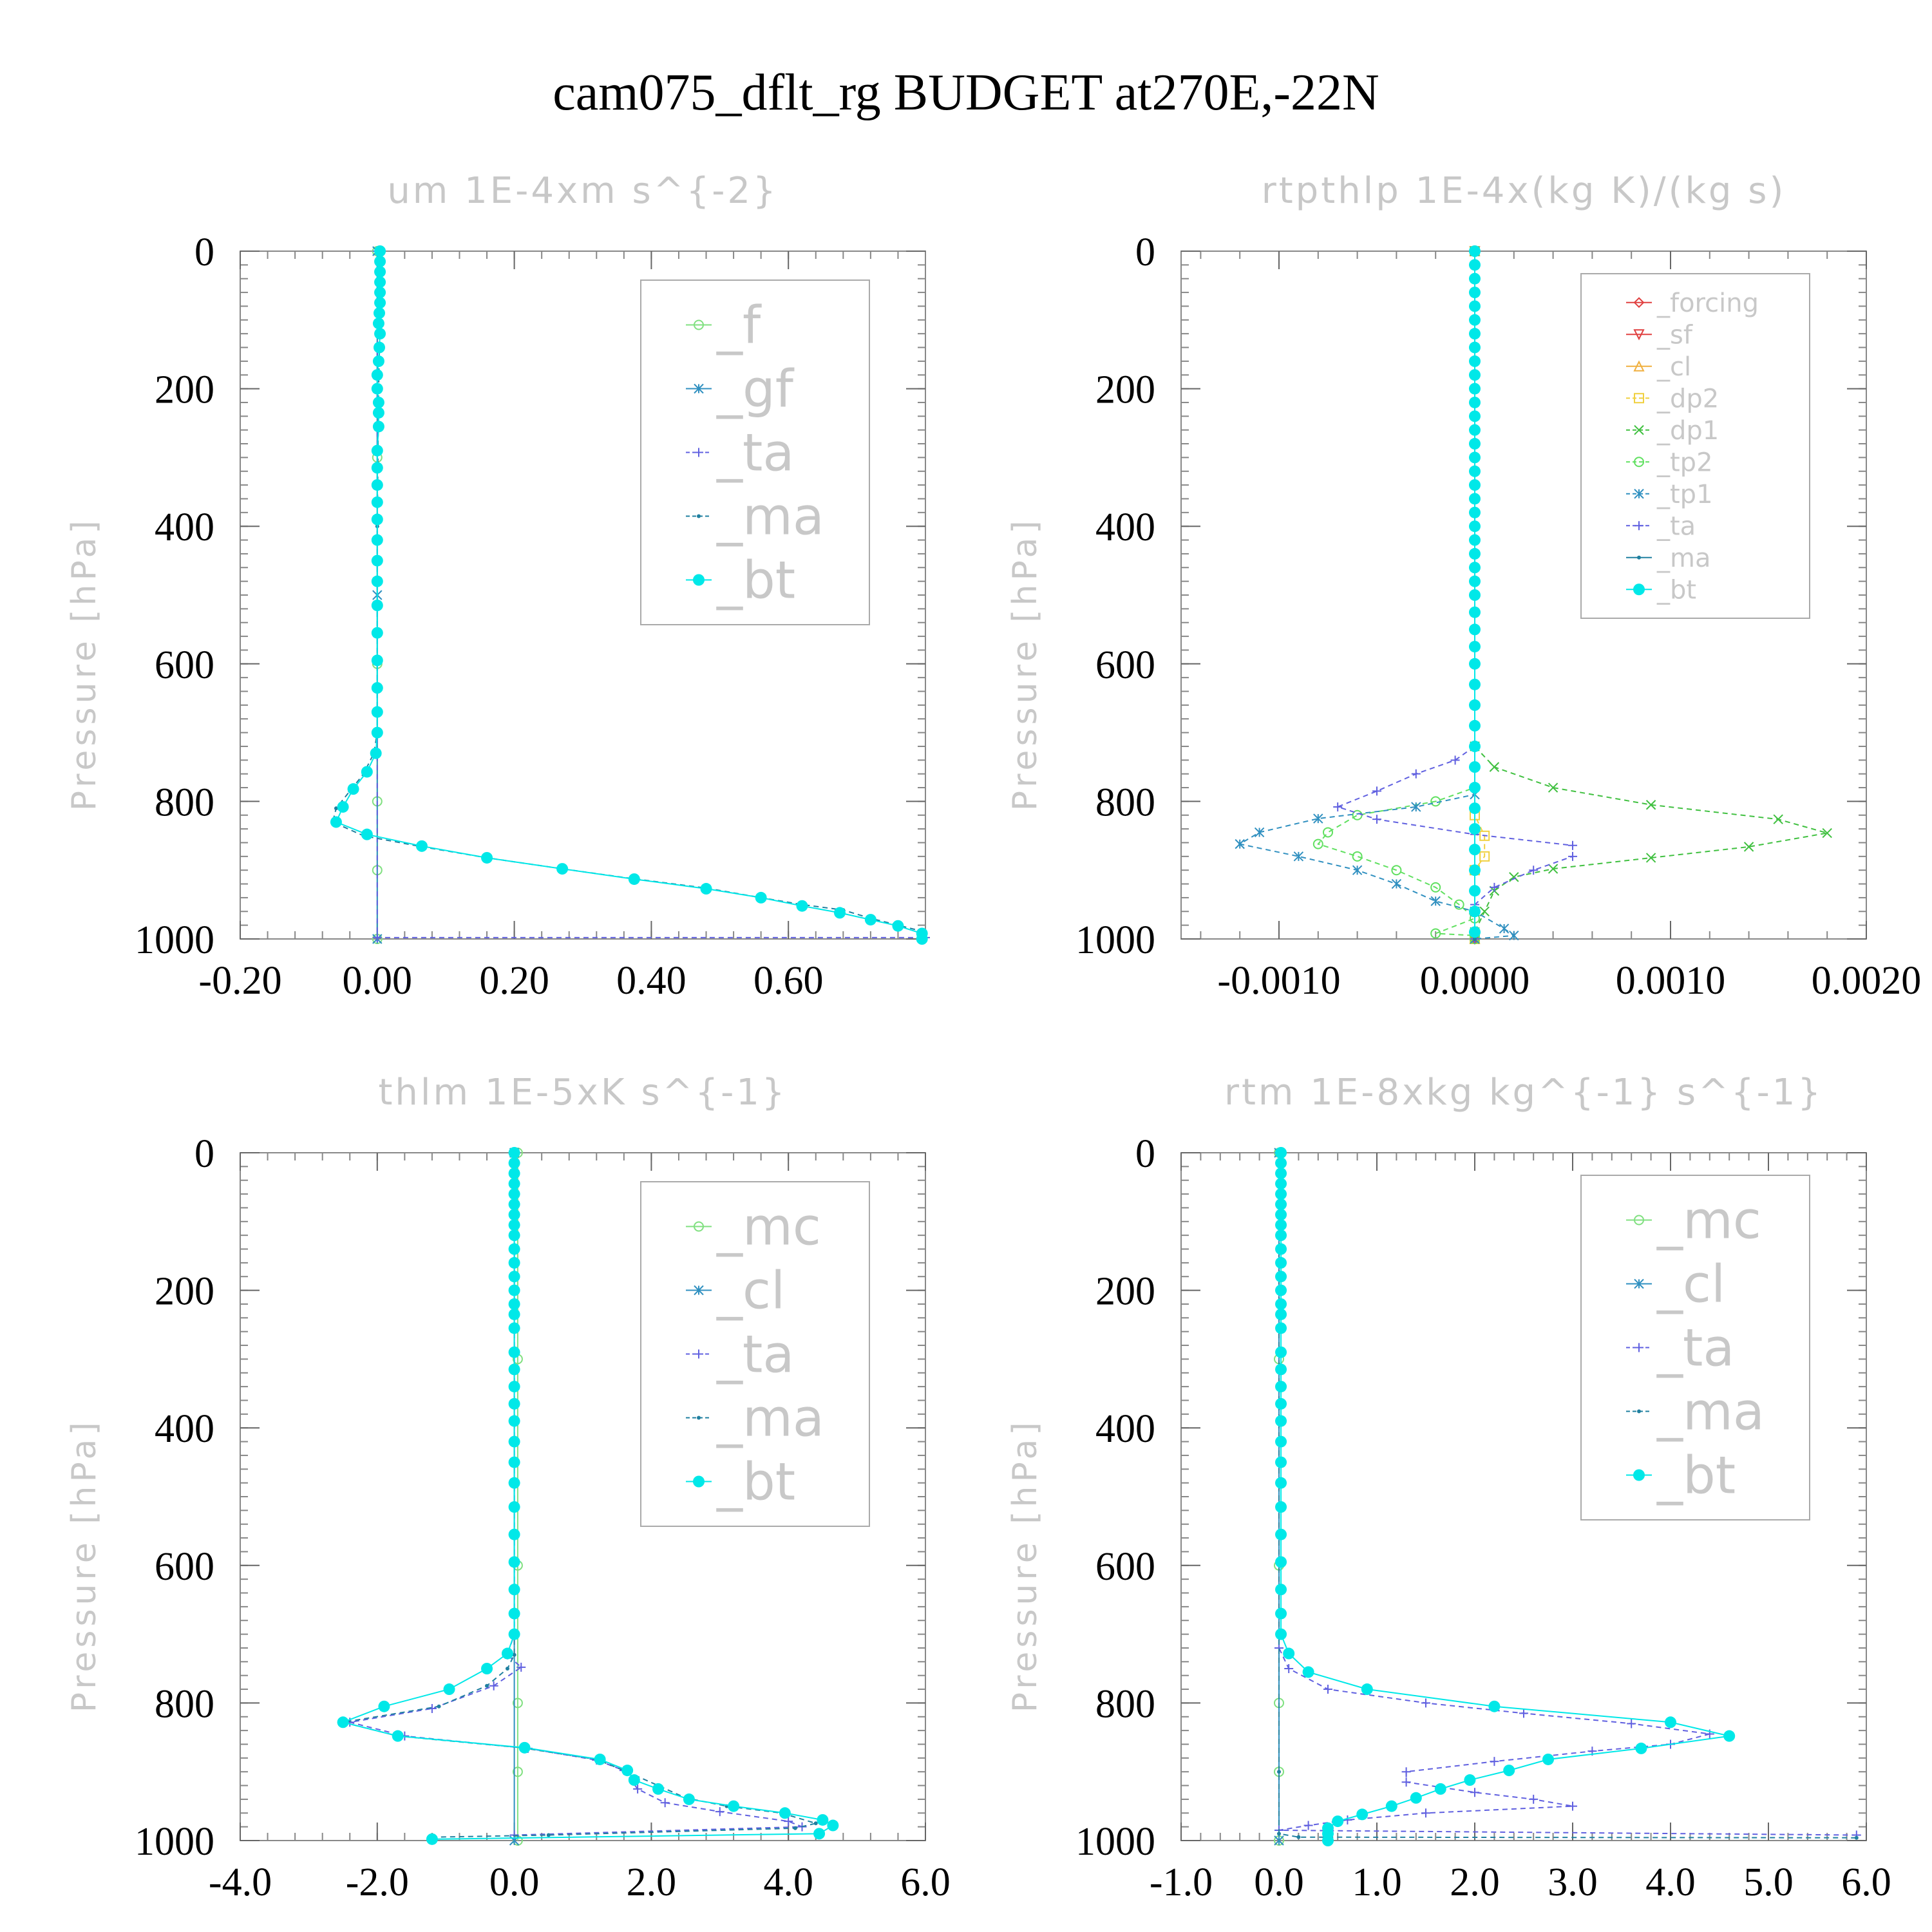 This screenshot has height=1932, width=1932. I want to click on plot-frame, so click(583, 595).